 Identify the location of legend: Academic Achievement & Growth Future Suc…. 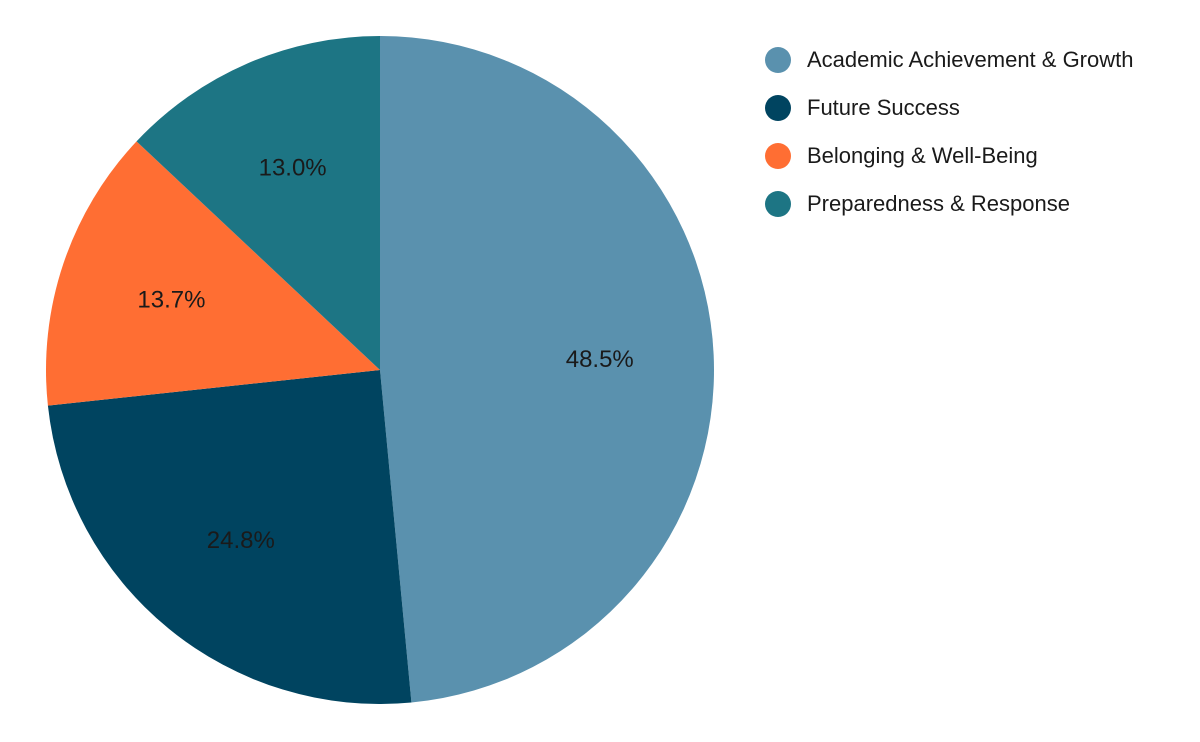
(949, 132).